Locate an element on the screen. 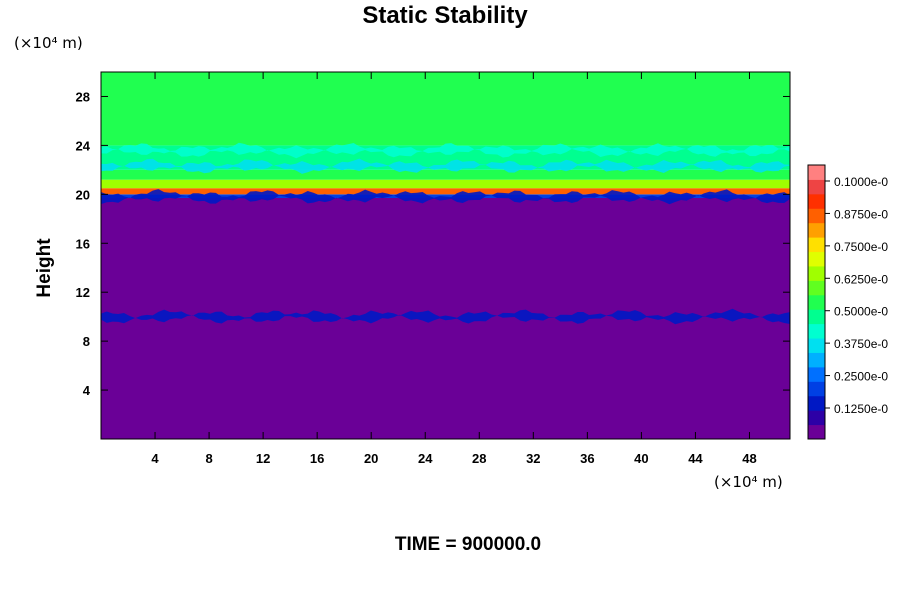  x-tick-label: 48 is located at coordinates (749, 458).